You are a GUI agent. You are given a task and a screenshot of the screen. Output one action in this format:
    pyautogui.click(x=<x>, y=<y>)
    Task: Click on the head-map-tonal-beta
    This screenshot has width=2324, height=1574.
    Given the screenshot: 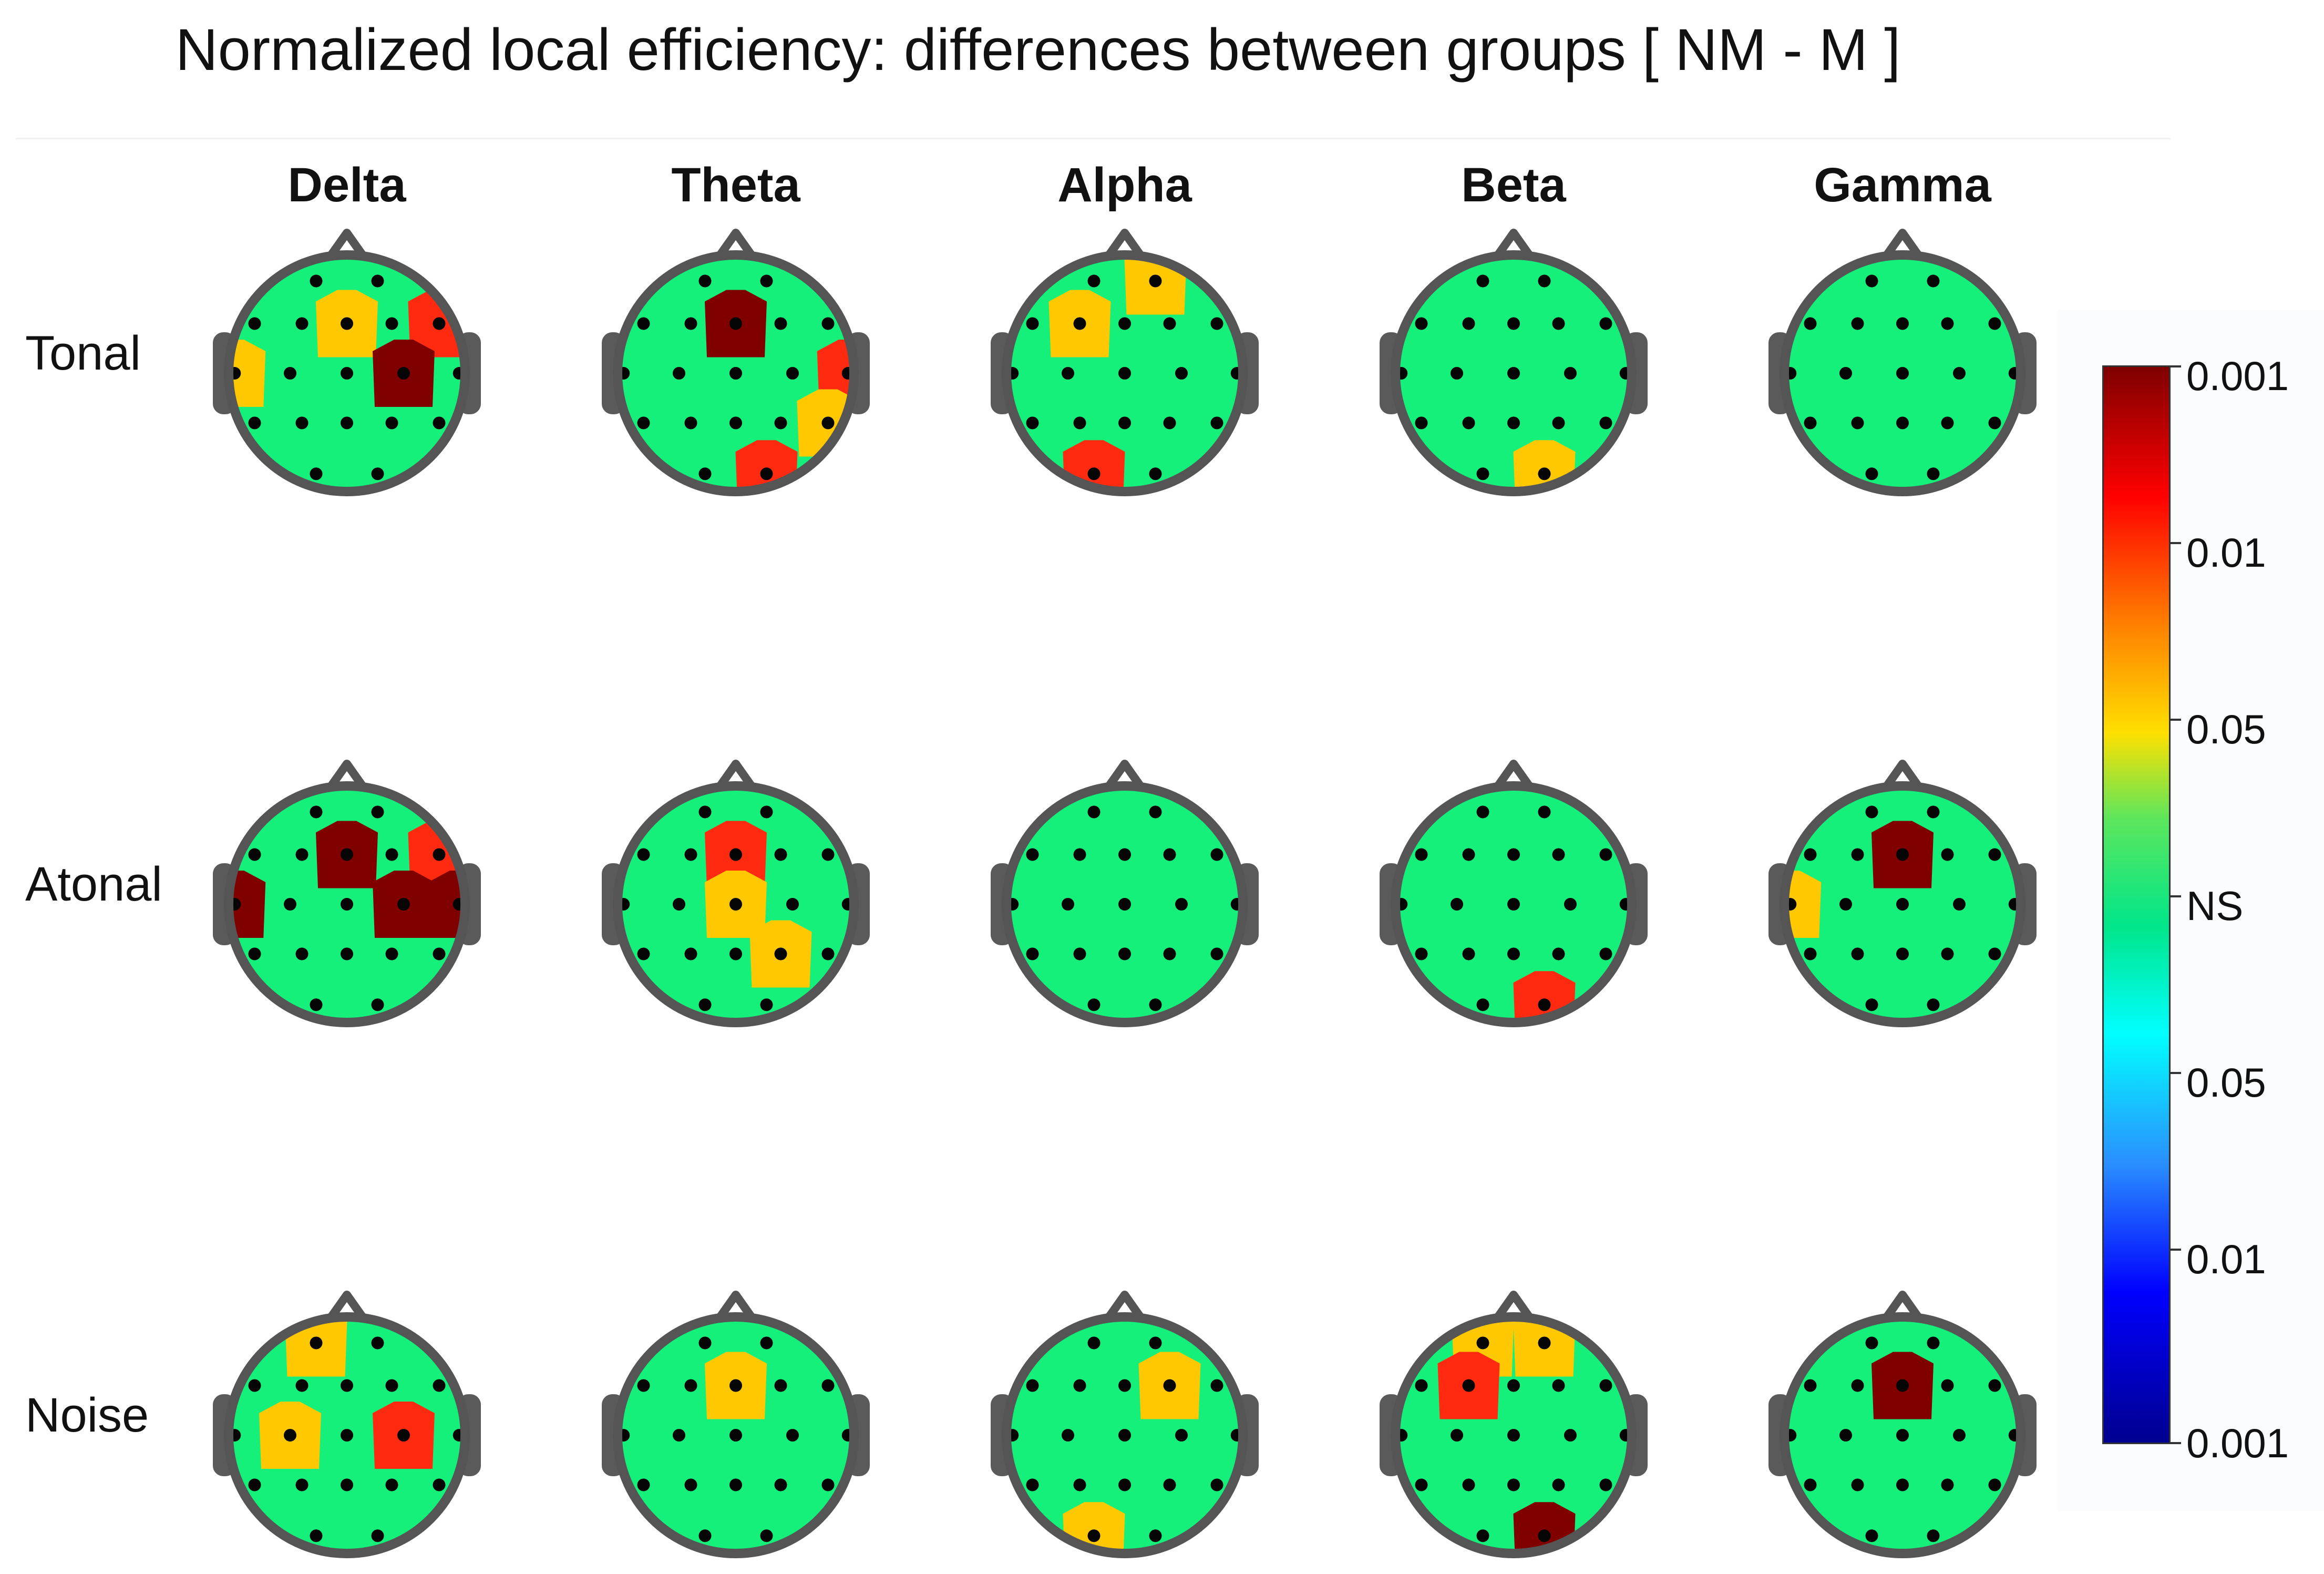 What is the action you would take?
    pyautogui.click(x=1514, y=362)
    